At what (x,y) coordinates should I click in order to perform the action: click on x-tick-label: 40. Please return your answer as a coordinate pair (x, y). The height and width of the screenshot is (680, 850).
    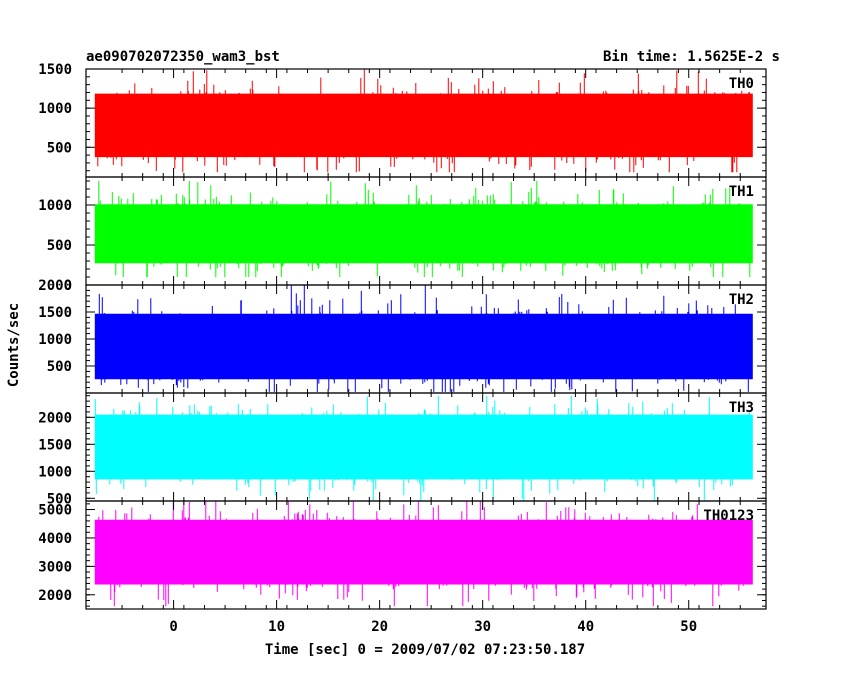
    Looking at the image, I should click on (585, 627).